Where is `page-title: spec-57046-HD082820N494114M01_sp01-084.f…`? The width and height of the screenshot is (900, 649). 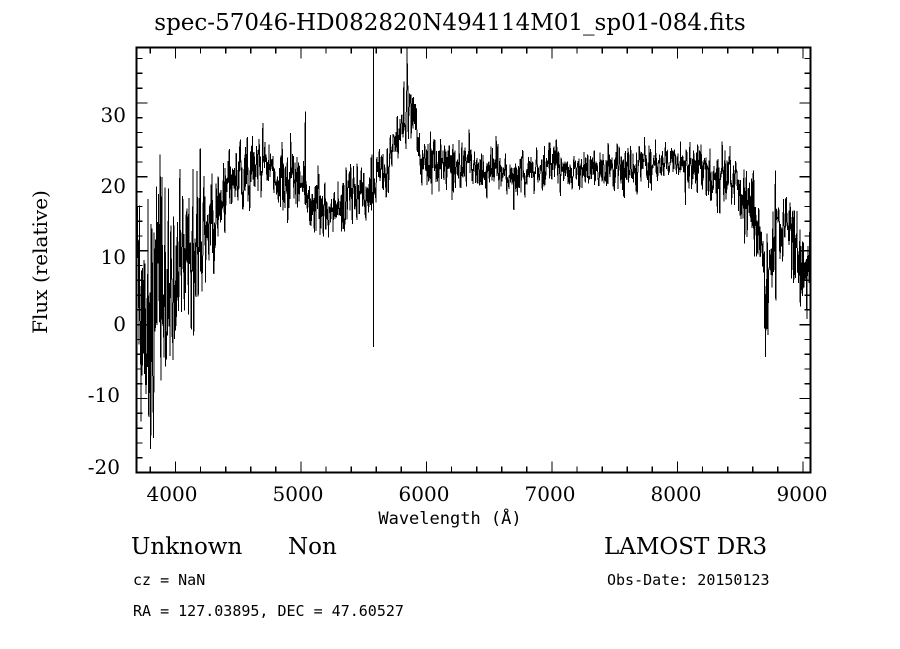
page-title: spec-57046-HD082820N494114M01_sp01-084.f… is located at coordinates (450, 23).